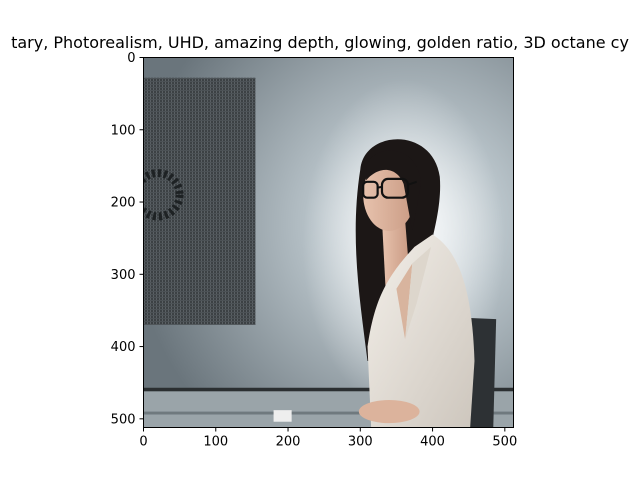 The image size is (640, 480). Describe the element at coordinates (360, 442) in the screenshot. I see `x-tick-label: 300` at that location.